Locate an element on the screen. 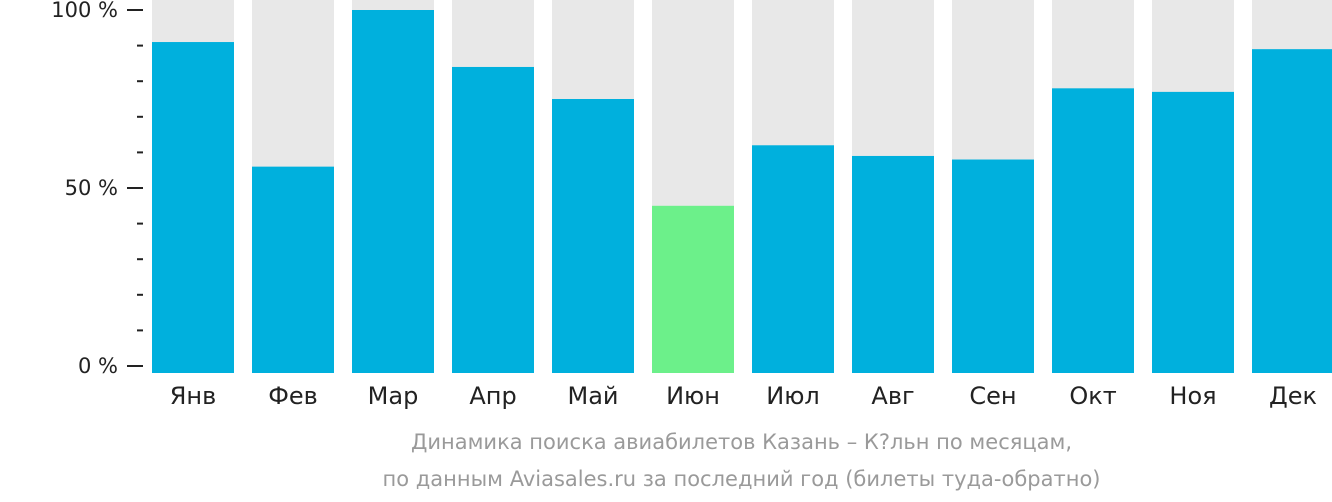 This screenshot has height=502, width=1332. x-tick-label: Фев is located at coordinates (293, 396).